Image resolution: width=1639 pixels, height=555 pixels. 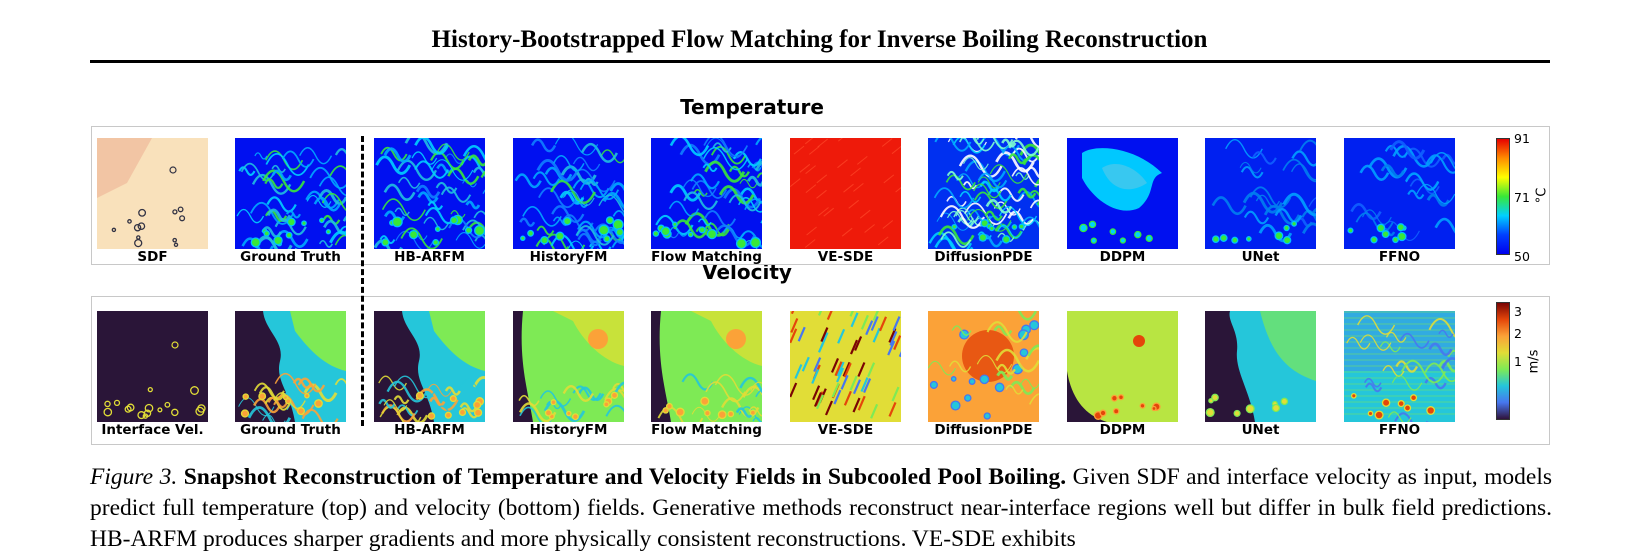 What do you see at coordinates (568, 430) in the screenshot?
I see `velocity-panel-label: HistoryFM` at bounding box center [568, 430].